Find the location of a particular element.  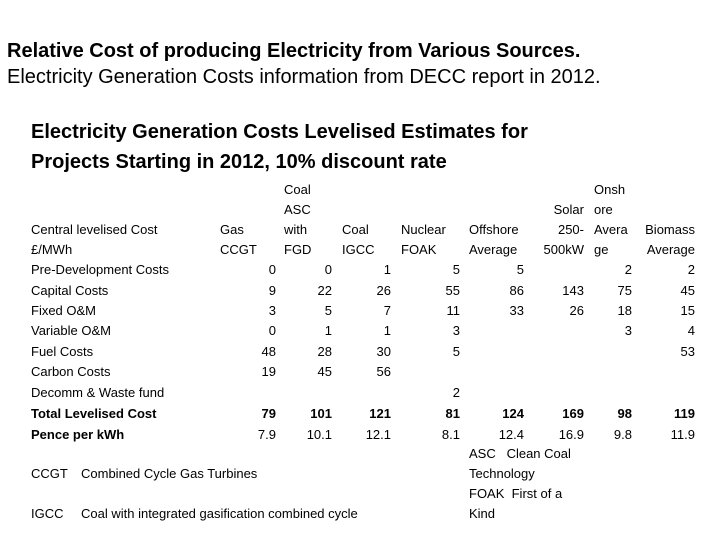

table-cell: 7 is located at coordinates (387, 310).